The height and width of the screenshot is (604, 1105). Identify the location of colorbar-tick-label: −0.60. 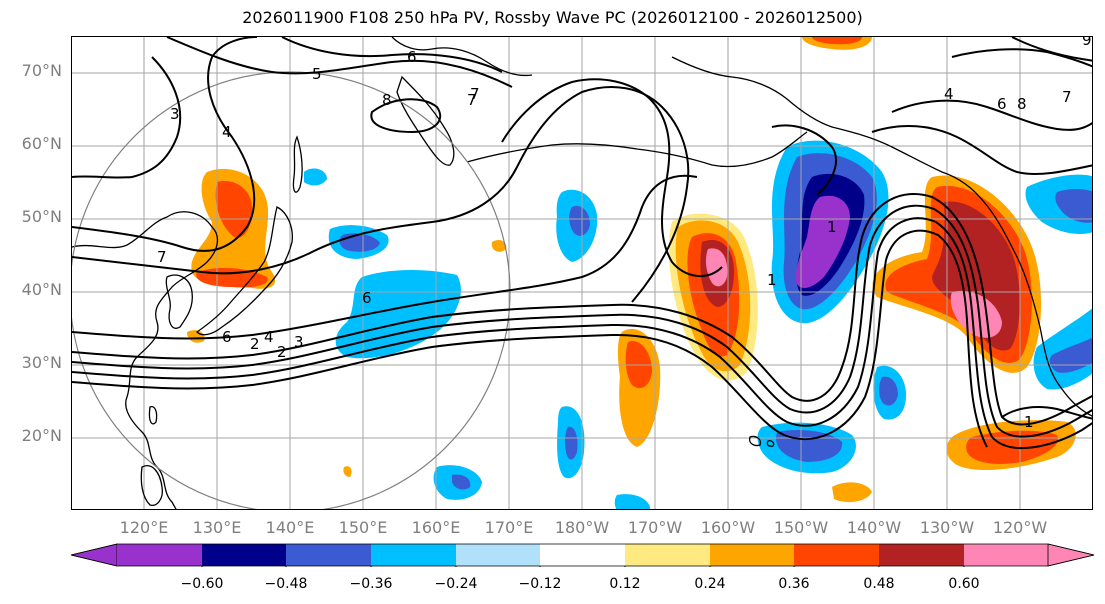
(202, 584).